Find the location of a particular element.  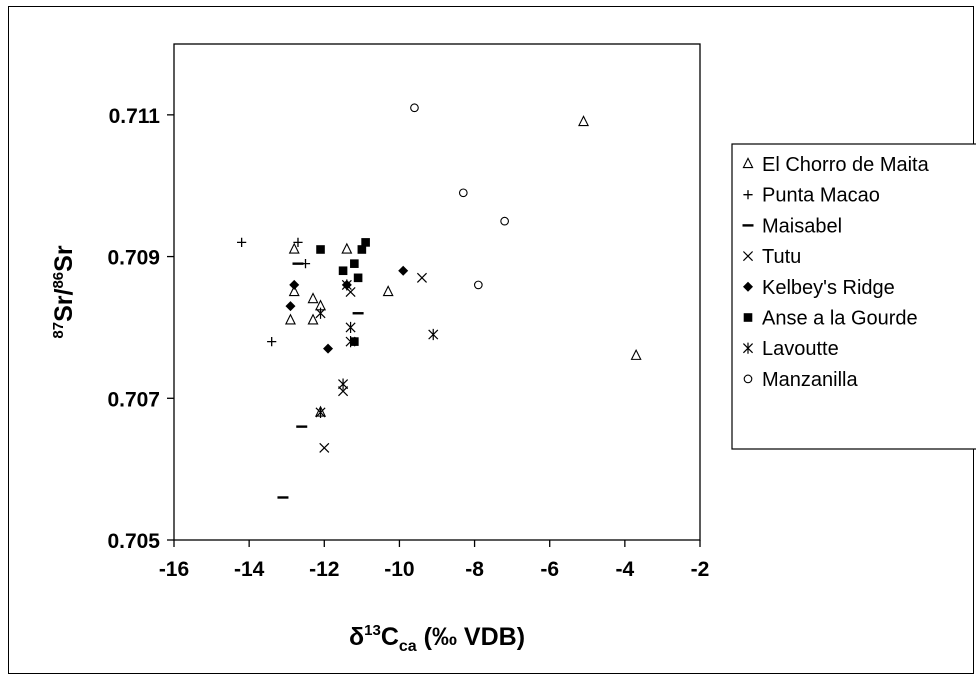

x-title-sub: ca is located at coordinates (408, 646).